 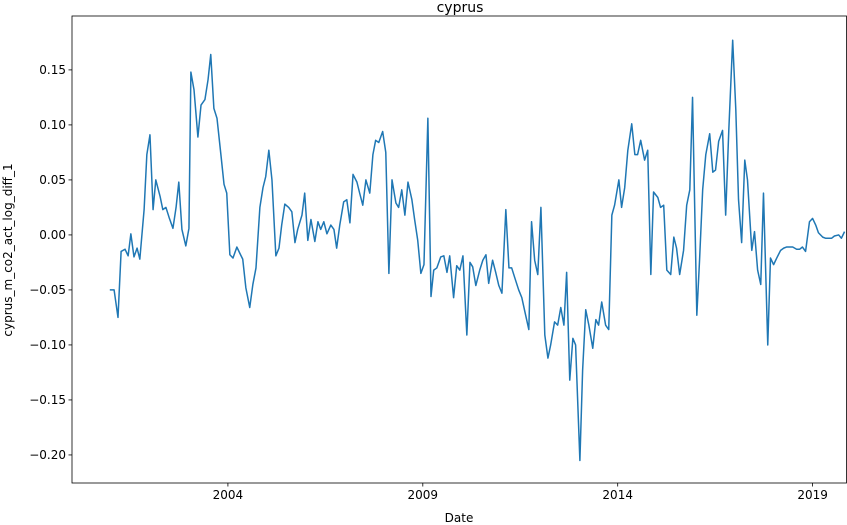 I want to click on x-tick-label: 2014, so click(x=617, y=495).